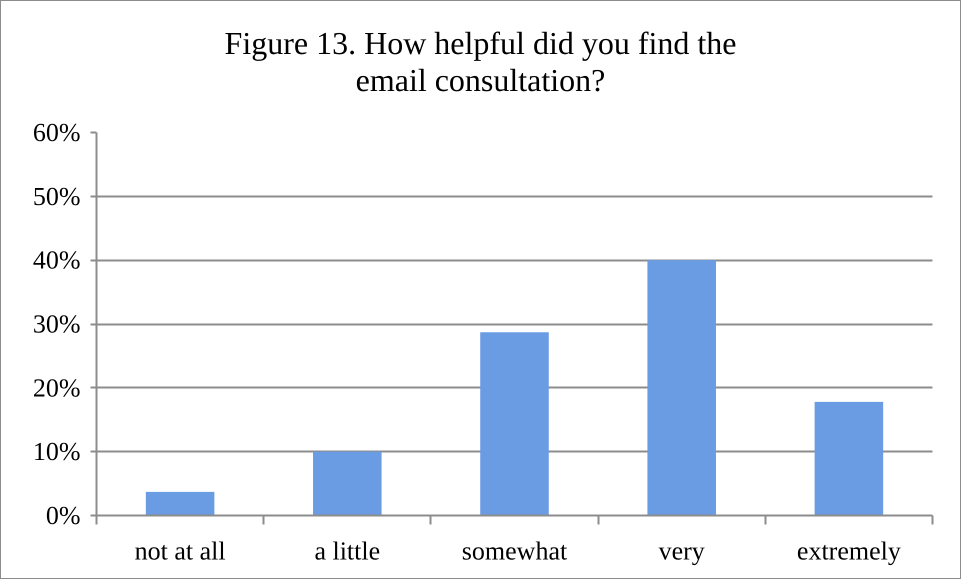 Image resolution: width=961 pixels, height=579 pixels. I want to click on x-tick-label: extremely, so click(848, 551).